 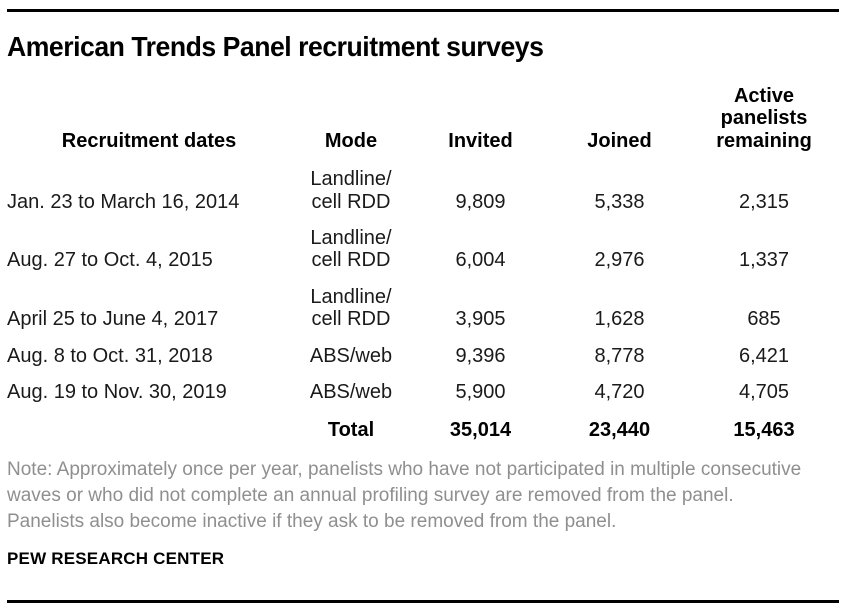 I want to click on bottom-rule, so click(x=423, y=601).